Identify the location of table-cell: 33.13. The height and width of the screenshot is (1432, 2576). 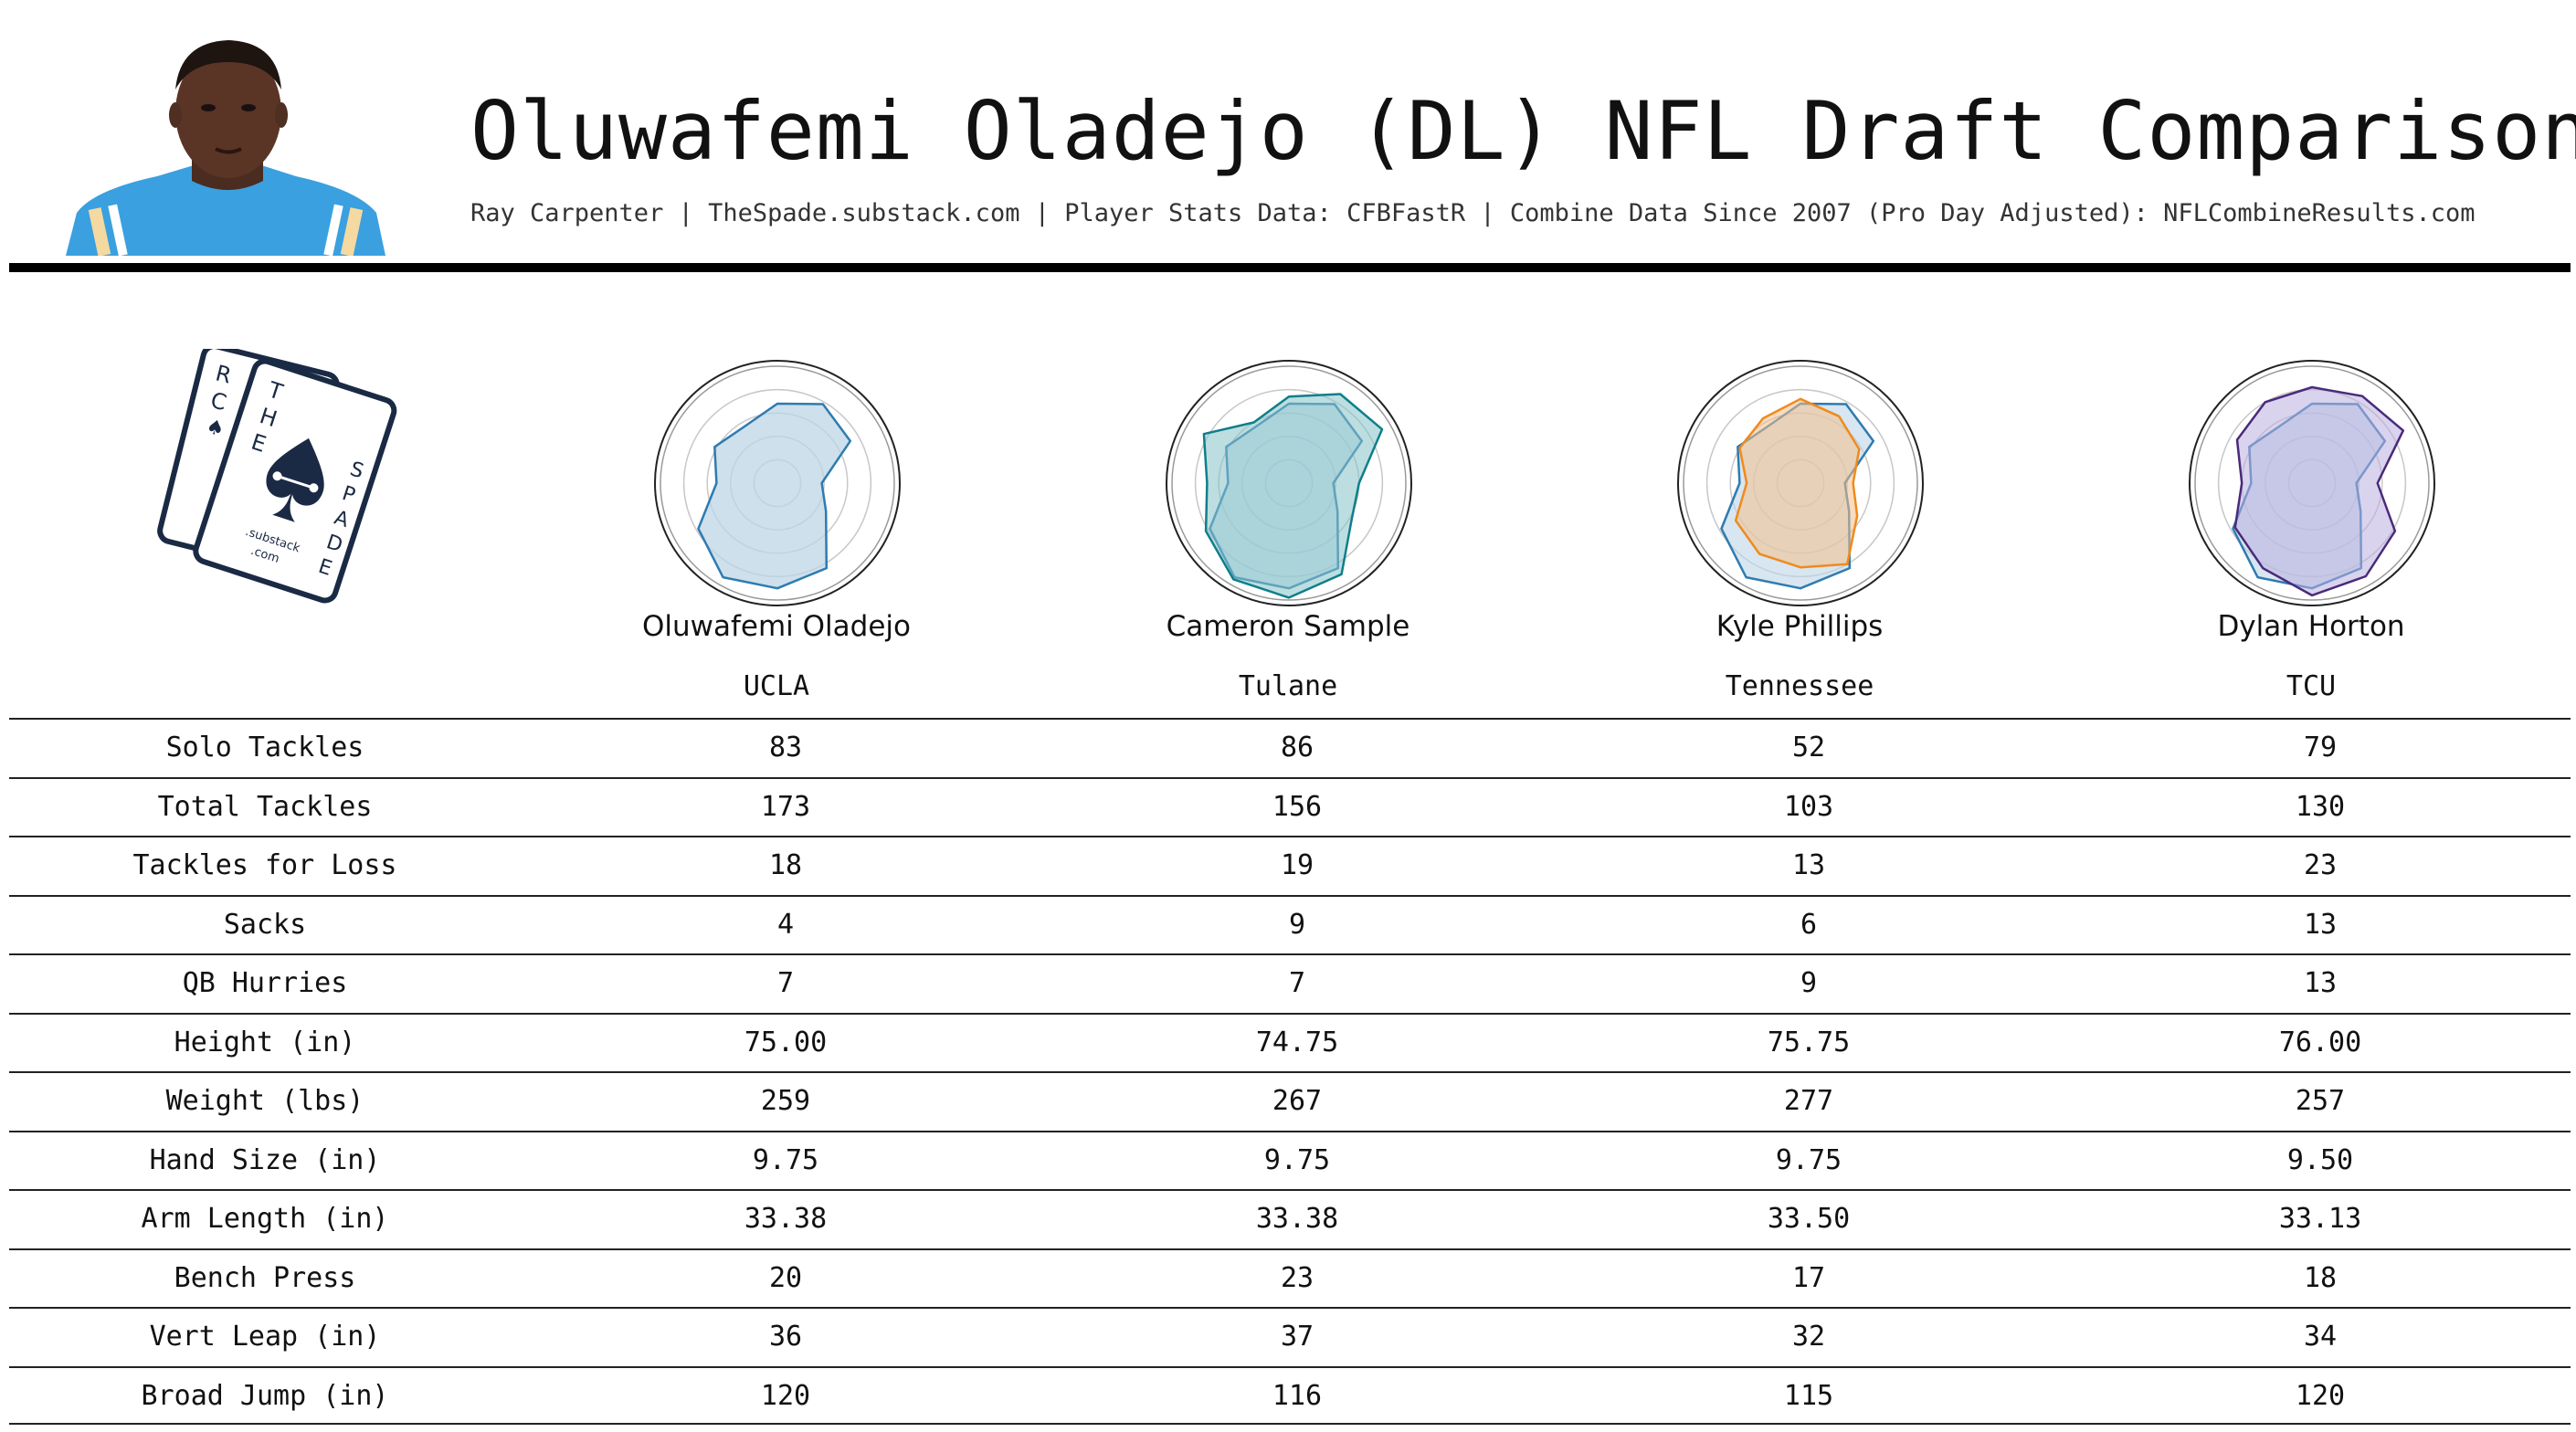
(2320, 1219).